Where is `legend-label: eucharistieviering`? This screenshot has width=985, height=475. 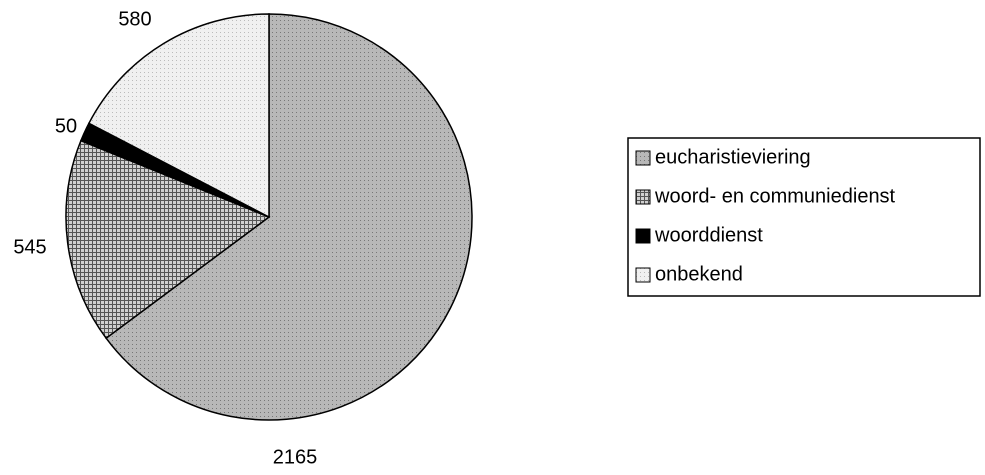 legend-label: eucharistieviering is located at coordinates (733, 157).